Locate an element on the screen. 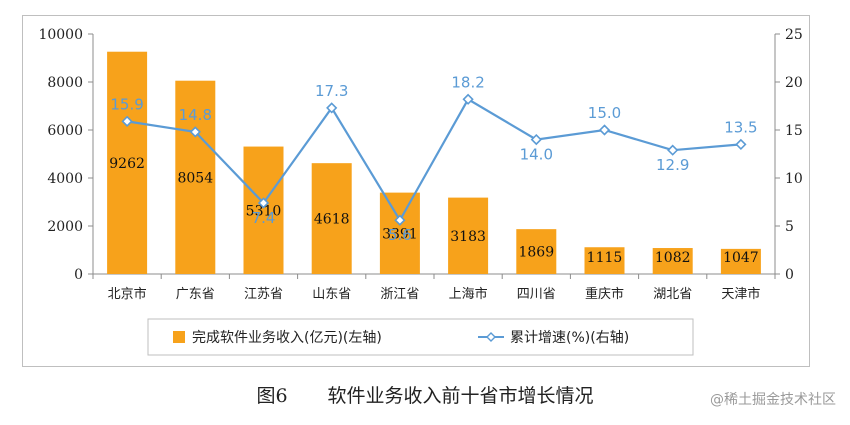 The height and width of the screenshot is (425, 850). bar-value-label: 1115 is located at coordinates (605, 258).